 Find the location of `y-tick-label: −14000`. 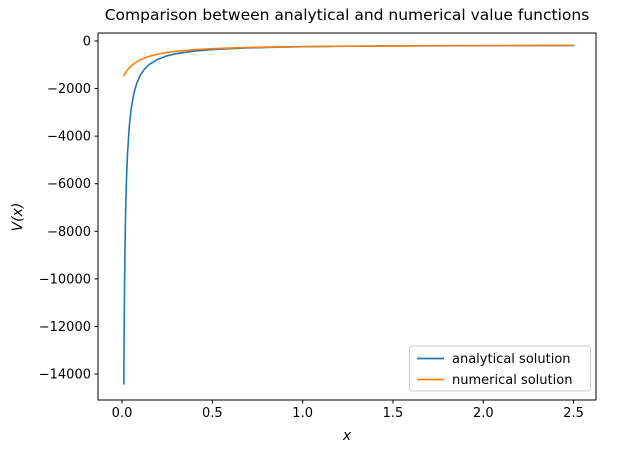

y-tick-label: −14000 is located at coordinates (65, 375).